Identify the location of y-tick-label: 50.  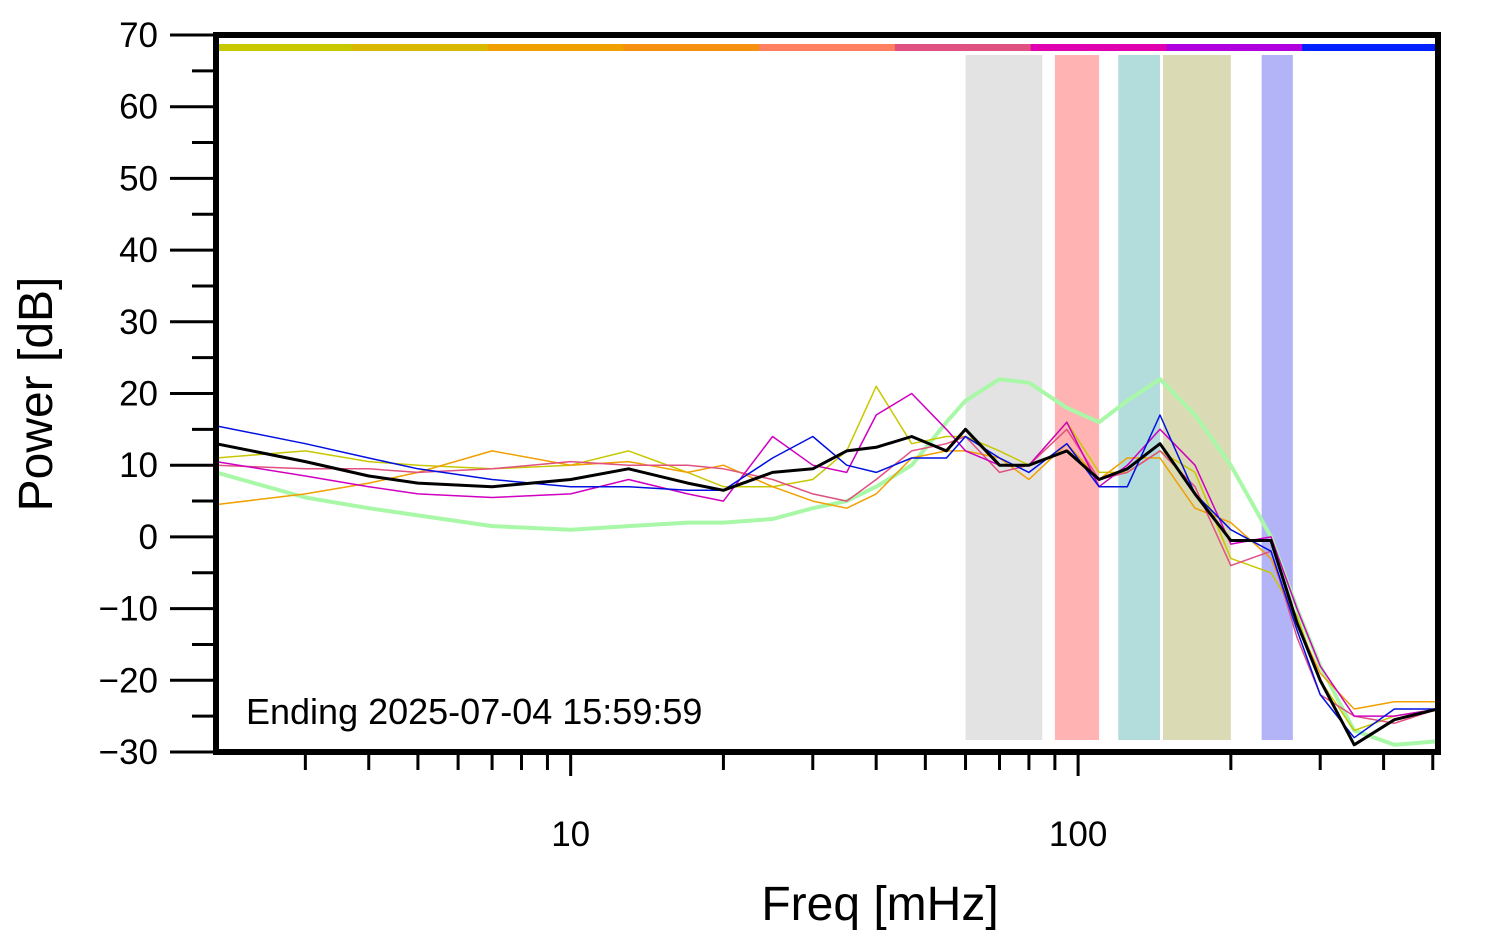
(138, 178).